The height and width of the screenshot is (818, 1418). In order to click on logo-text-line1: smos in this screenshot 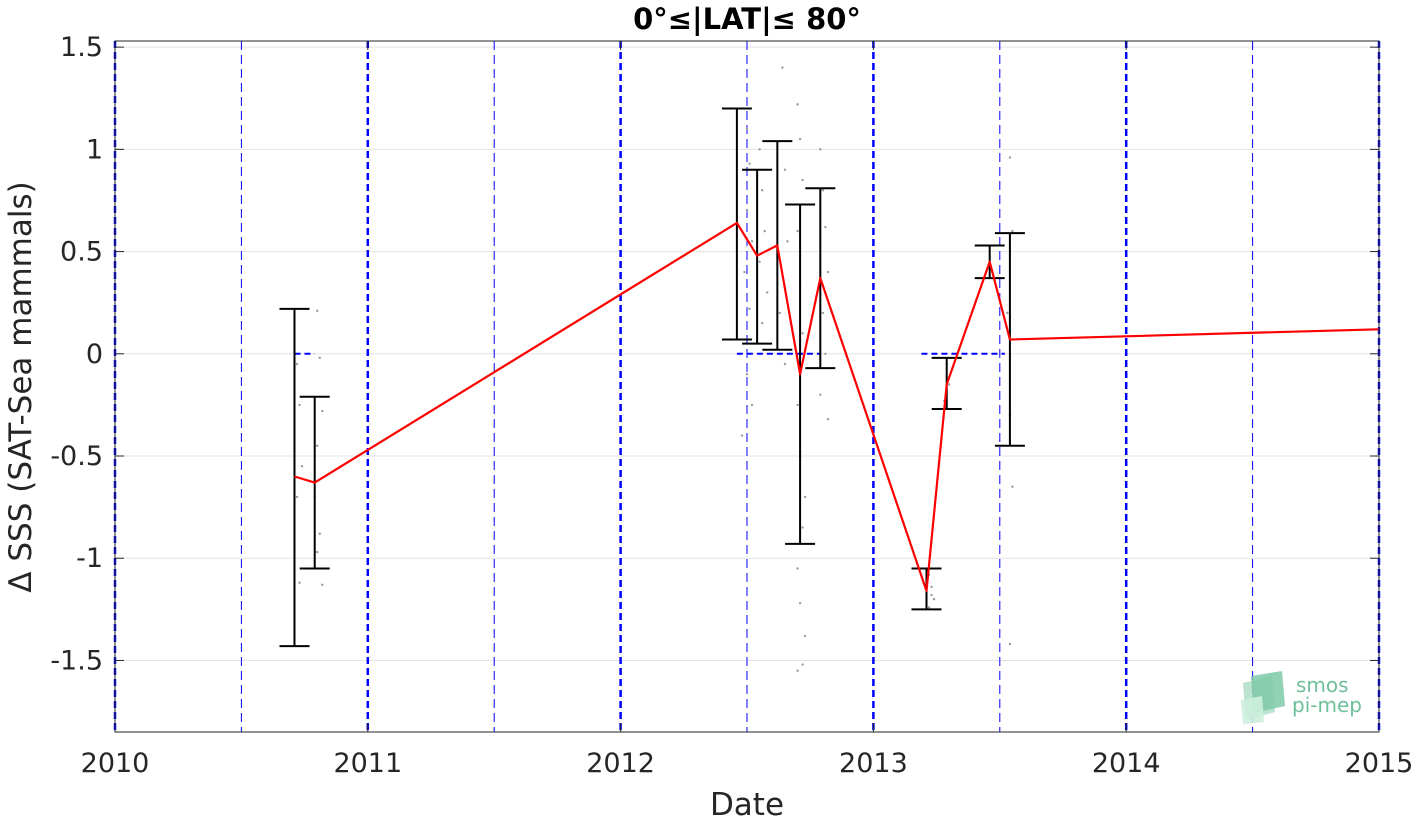, I will do `click(1322, 685)`.